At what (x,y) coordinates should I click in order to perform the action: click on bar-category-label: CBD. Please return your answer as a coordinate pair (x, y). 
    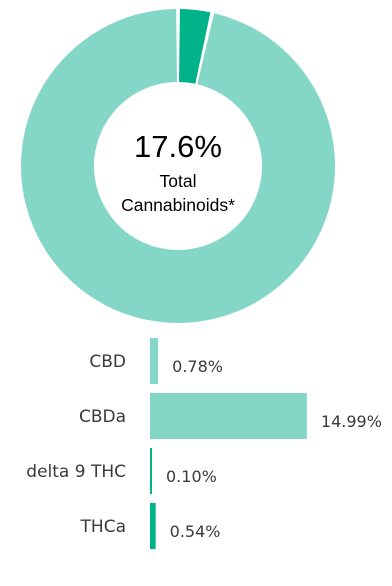
    Looking at the image, I should click on (107, 362).